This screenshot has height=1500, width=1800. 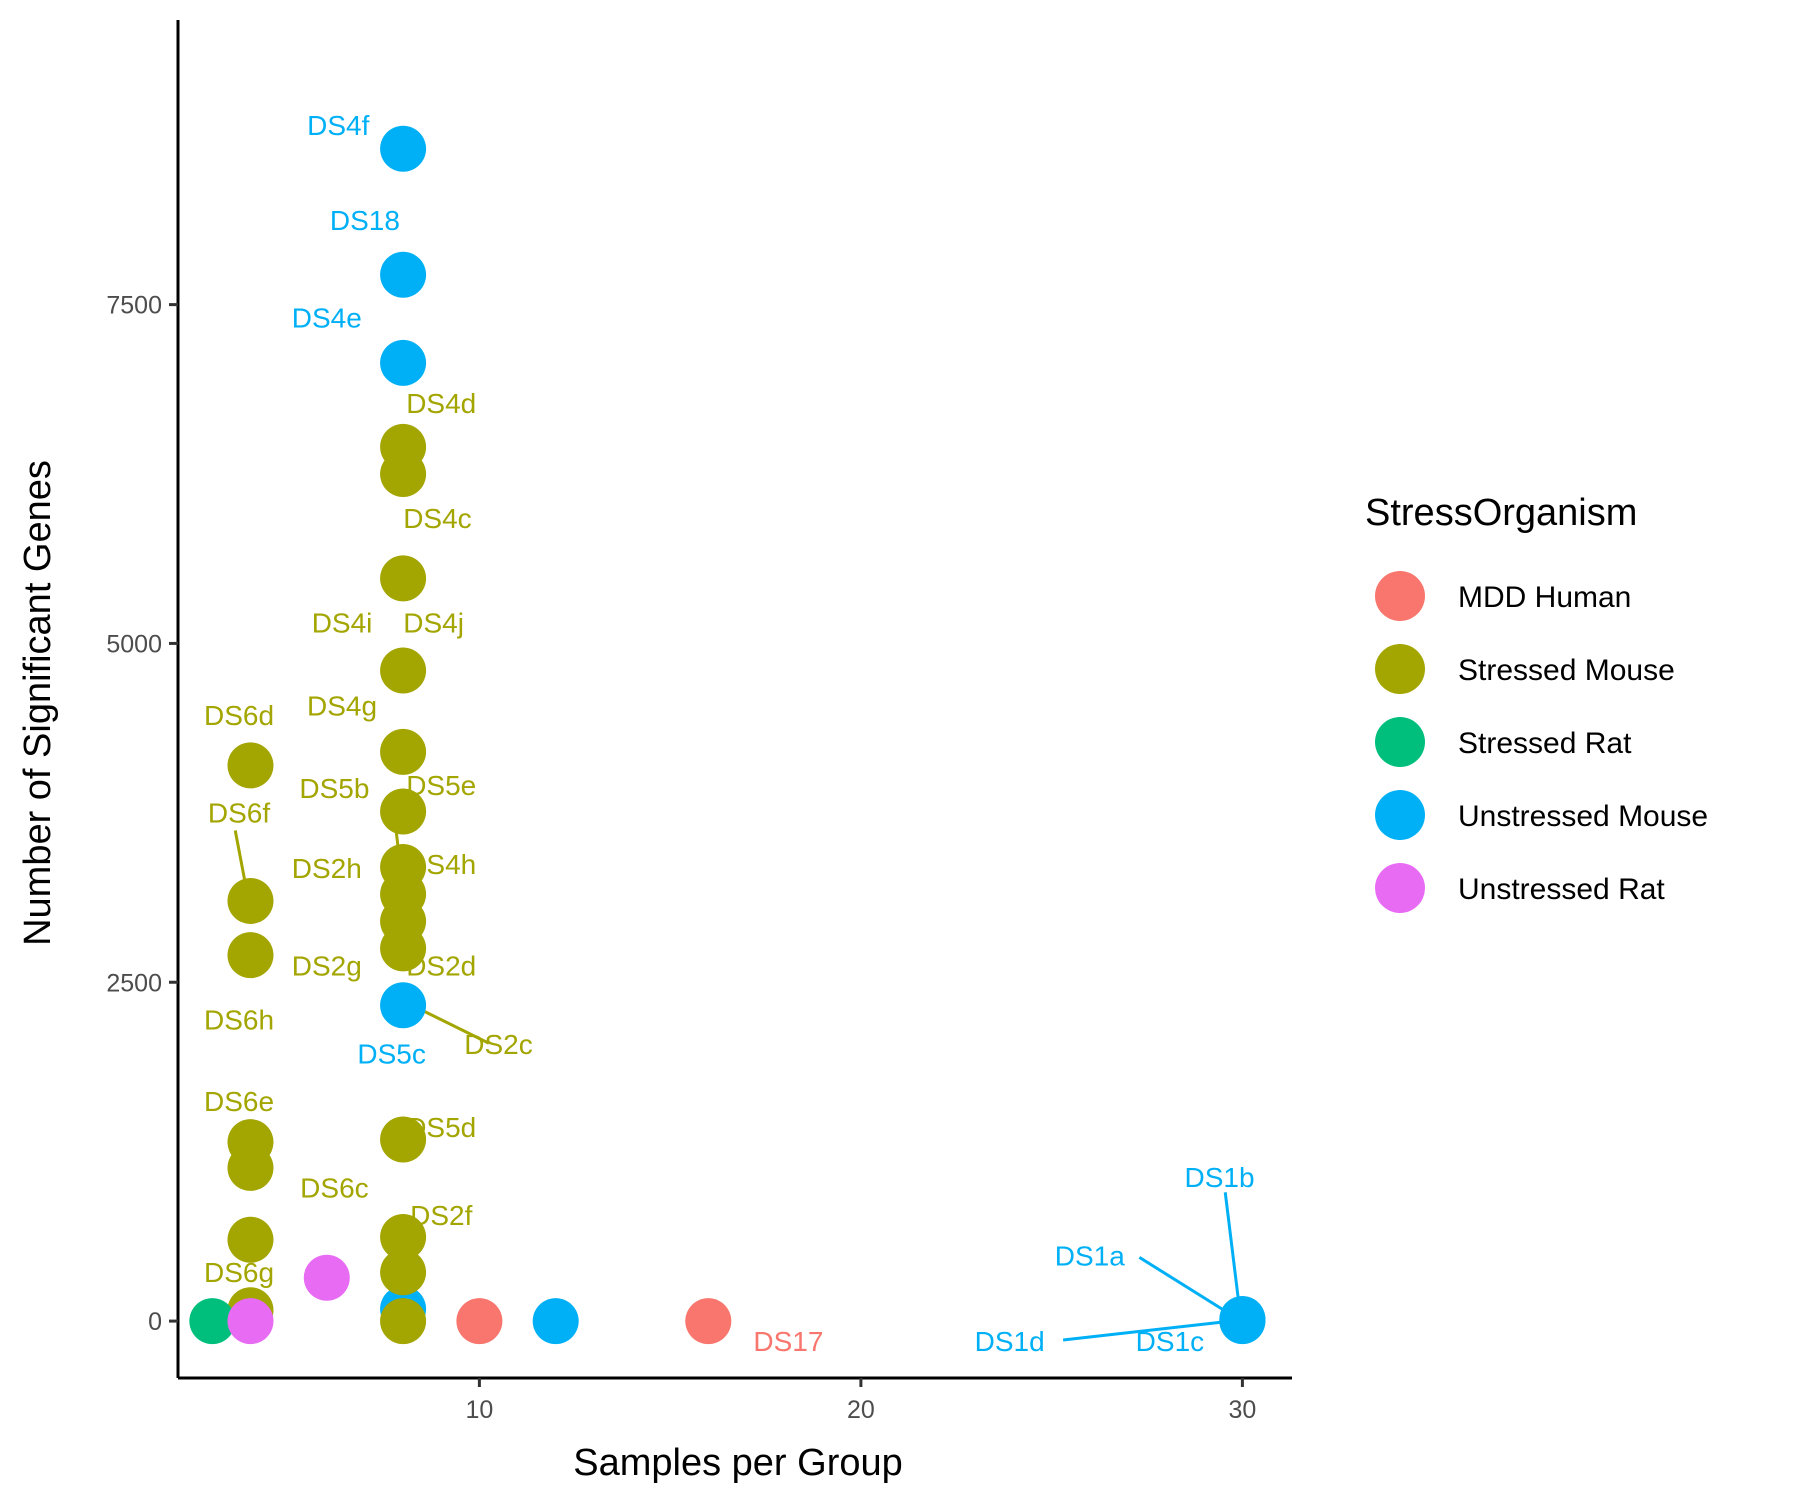 What do you see at coordinates (861, 1410) in the screenshot?
I see `x-tick-label: 20` at bounding box center [861, 1410].